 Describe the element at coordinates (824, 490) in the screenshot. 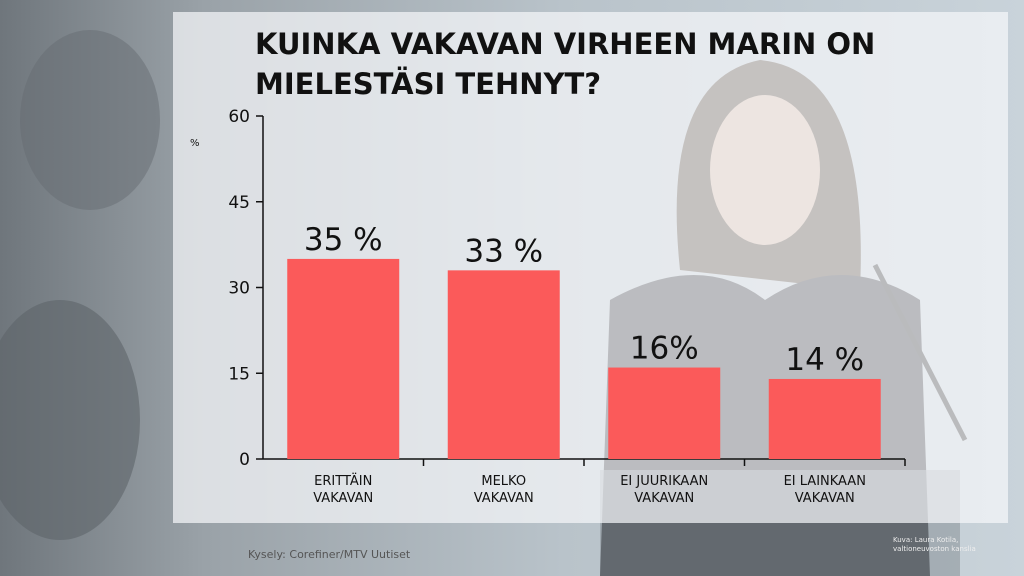

I see `x-tick-label: EI LAINKAAN VAKAVAN` at that location.